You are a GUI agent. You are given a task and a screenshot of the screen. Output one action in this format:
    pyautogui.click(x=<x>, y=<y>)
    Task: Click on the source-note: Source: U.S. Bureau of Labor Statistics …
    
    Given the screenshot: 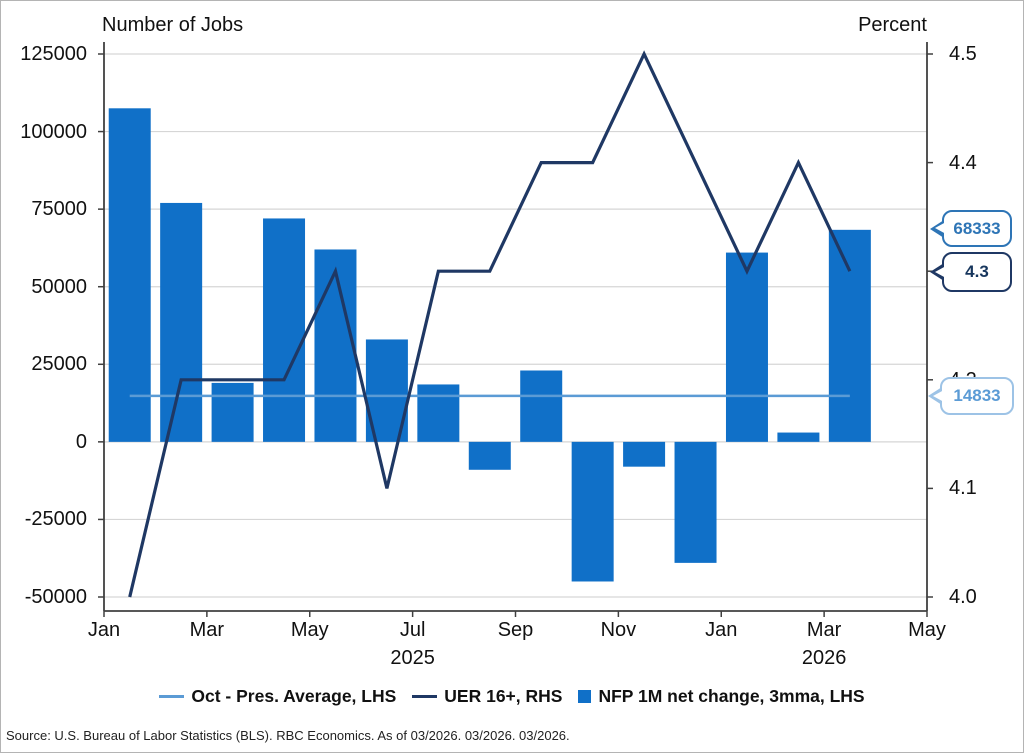 What is the action you would take?
    pyautogui.click(x=288, y=735)
    